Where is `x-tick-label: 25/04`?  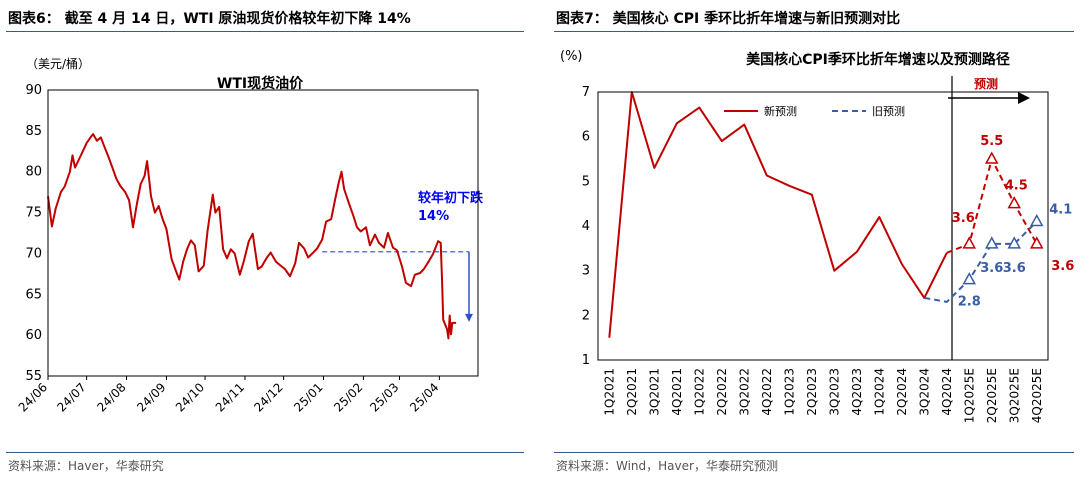
x-tick-label: 25/04 is located at coordinates (424, 397).